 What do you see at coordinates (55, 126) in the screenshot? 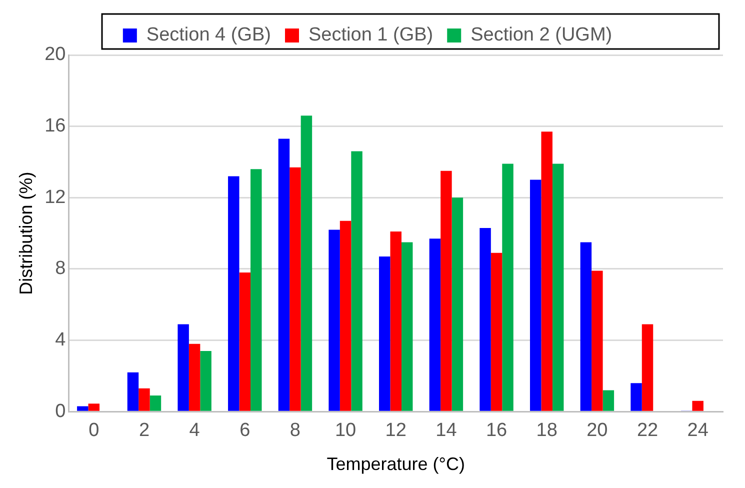
I see `y-tick-label: 16` at bounding box center [55, 126].